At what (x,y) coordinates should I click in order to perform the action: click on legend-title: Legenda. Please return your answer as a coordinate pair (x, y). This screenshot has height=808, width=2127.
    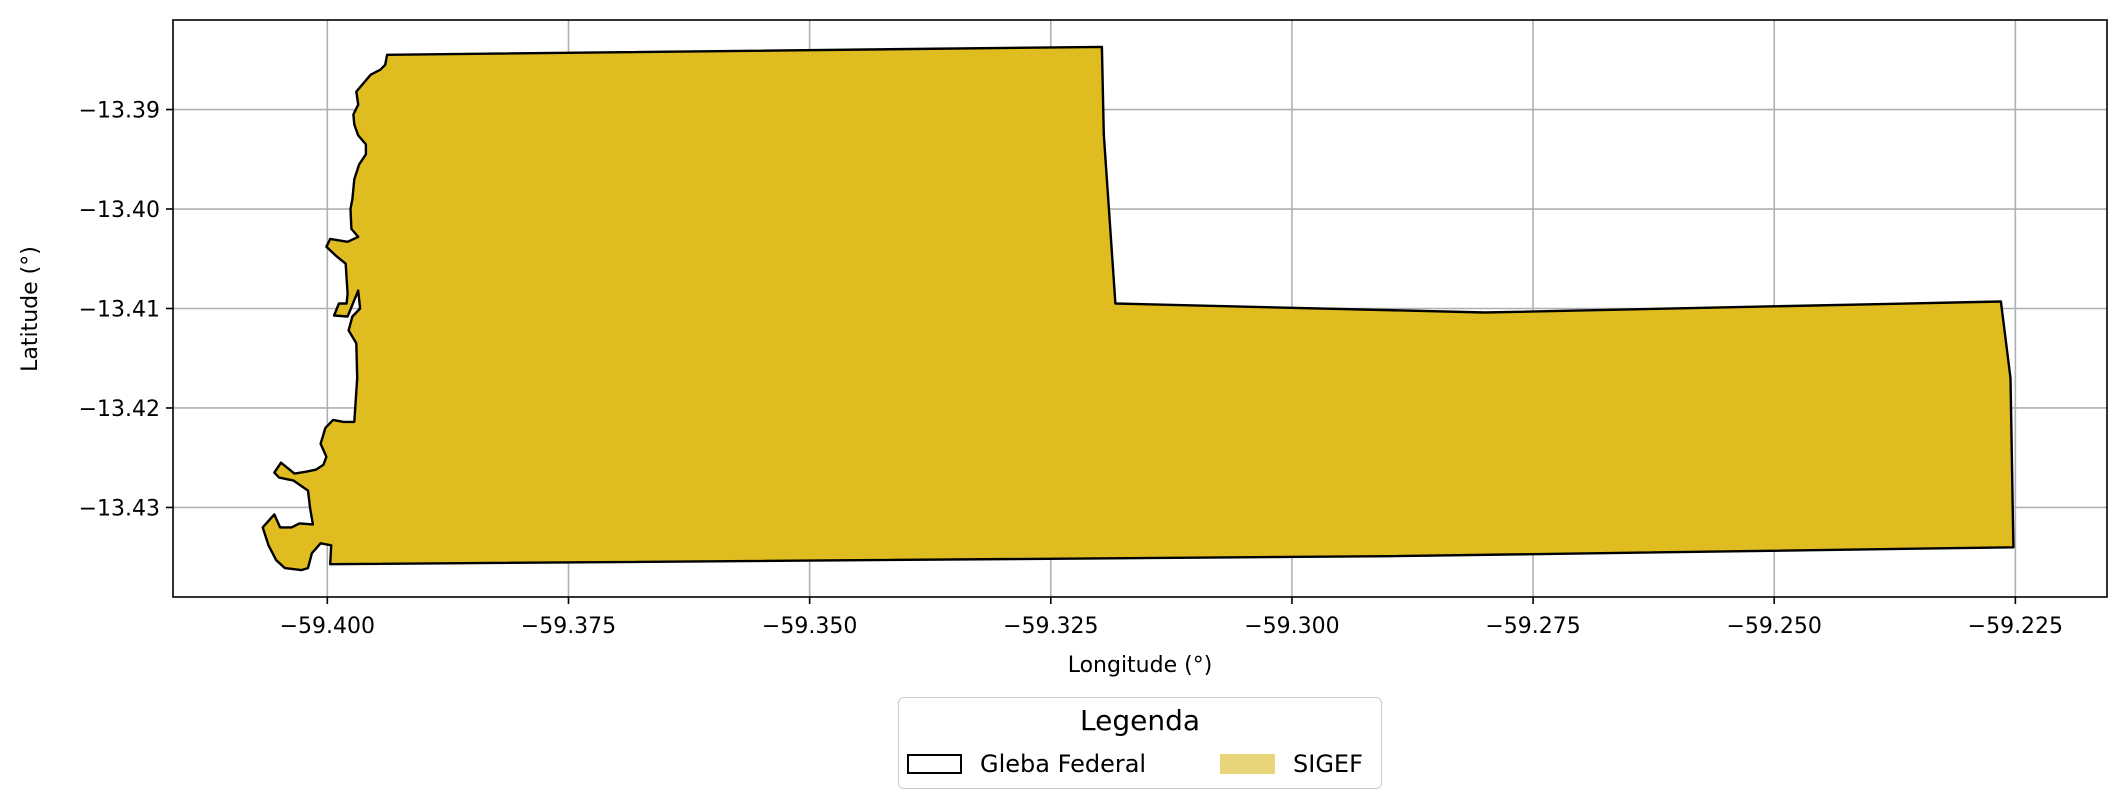
    Looking at the image, I should click on (1139, 720).